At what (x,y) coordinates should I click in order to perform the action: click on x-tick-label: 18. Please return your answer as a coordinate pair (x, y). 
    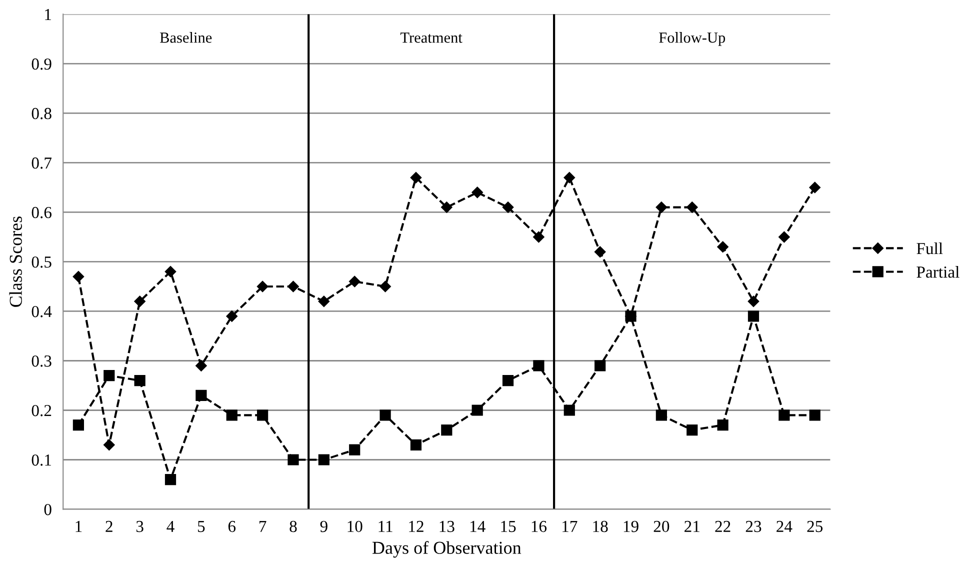
    Looking at the image, I should click on (600, 526).